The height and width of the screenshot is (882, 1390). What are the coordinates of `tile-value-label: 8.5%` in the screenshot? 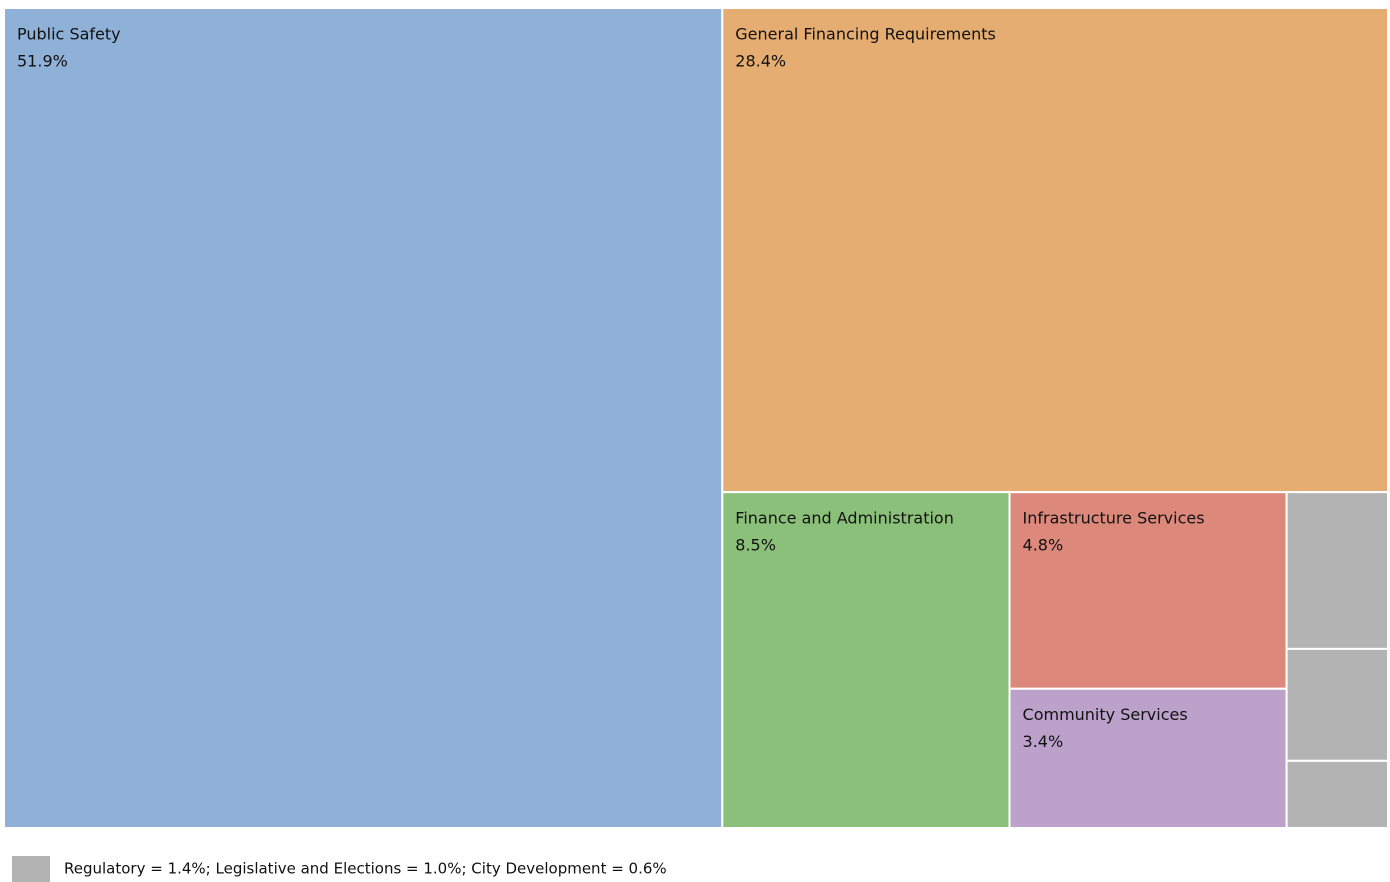 It's located at (755, 545).